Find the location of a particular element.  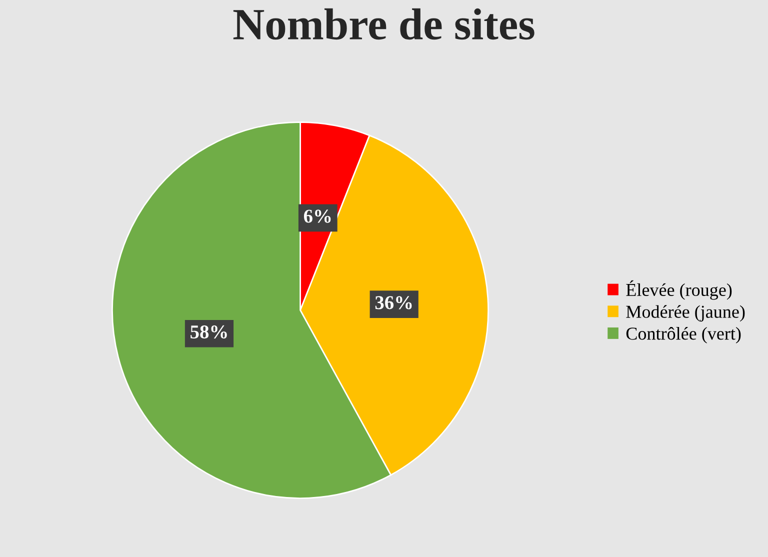

legend-label: Contrôlée (vert) is located at coordinates (683, 335).